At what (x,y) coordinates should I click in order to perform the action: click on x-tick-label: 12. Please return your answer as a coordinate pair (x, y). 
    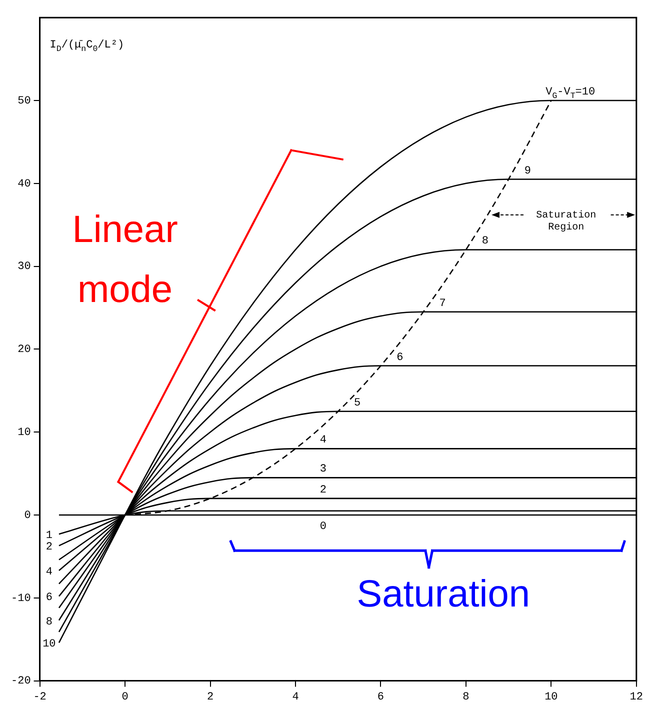
    Looking at the image, I should click on (636, 697).